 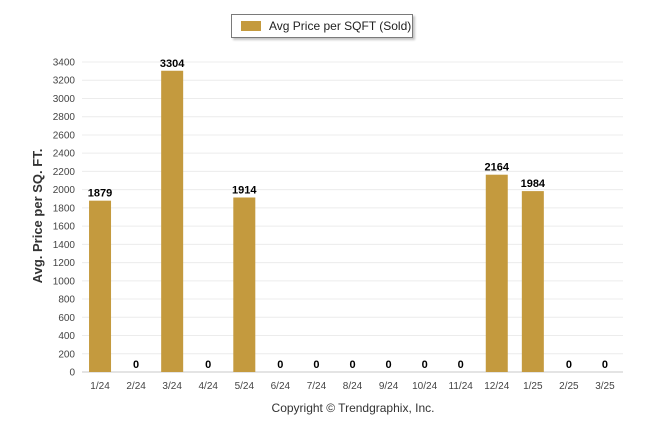 What do you see at coordinates (208, 386) in the screenshot?
I see `x-tick-label: 4/24` at bounding box center [208, 386].